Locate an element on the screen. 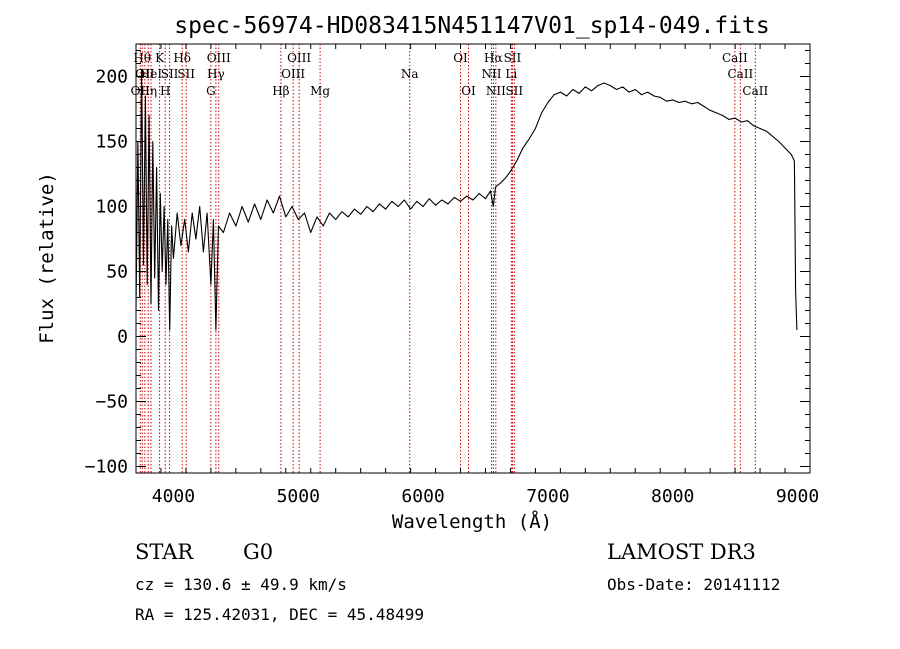 The height and width of the screenshot is (649, 900). line-marker-label: Hη is located at coordinates (148, 91).